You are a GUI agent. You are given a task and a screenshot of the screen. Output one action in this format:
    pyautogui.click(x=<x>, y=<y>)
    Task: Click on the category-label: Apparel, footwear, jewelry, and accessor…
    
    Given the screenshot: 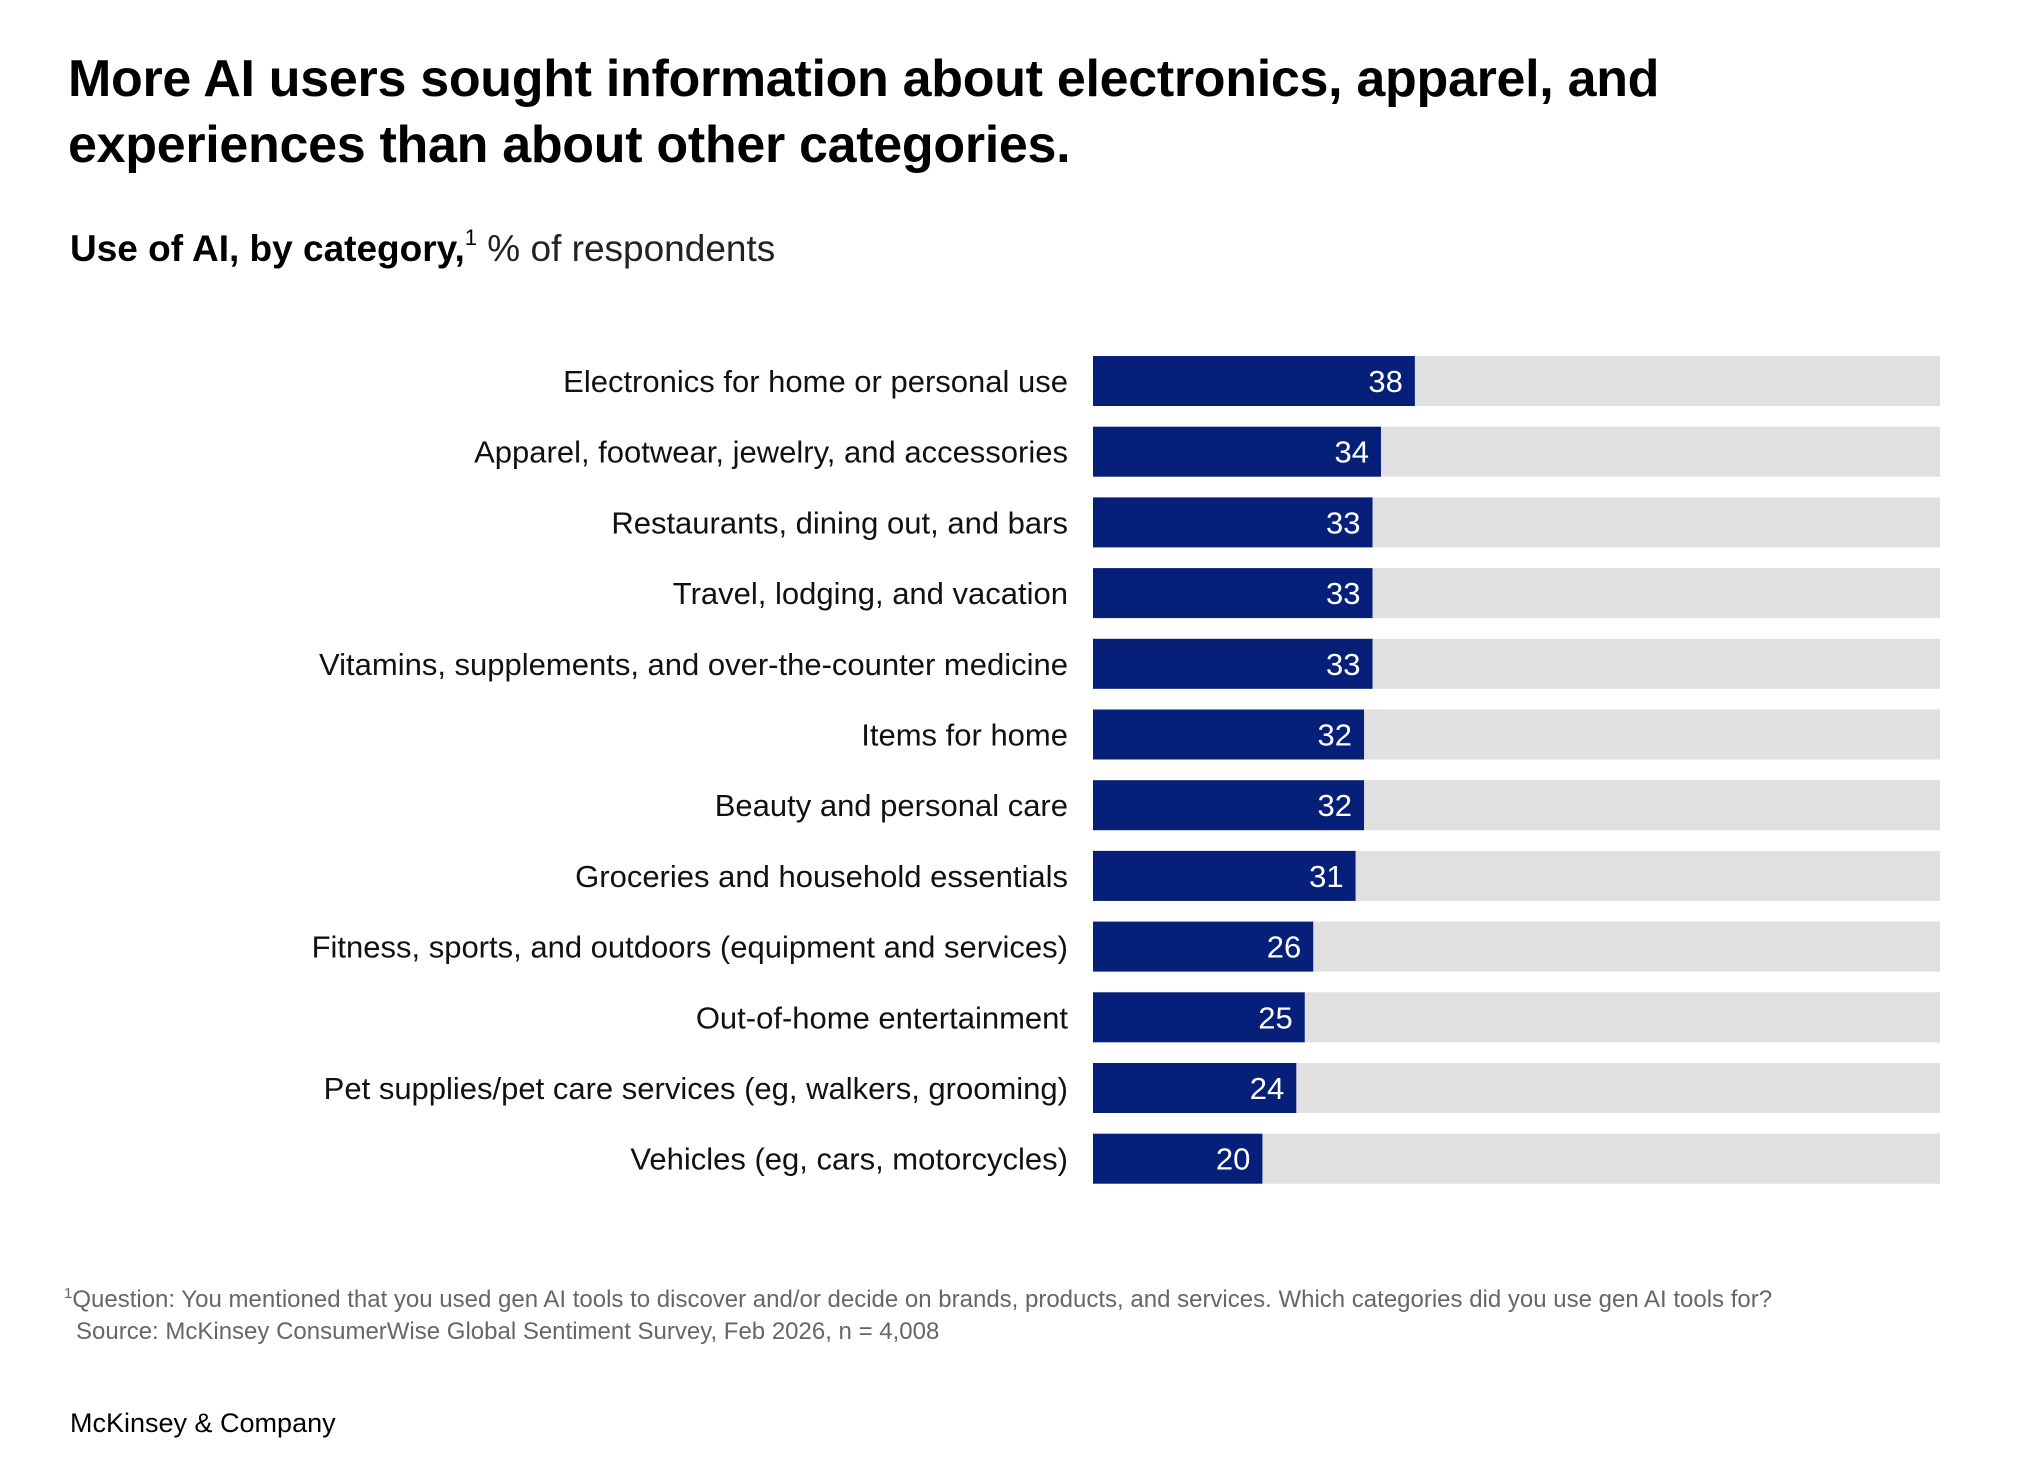 What is the action you would take?
    pyautogui.click(x=771, y=452)
    